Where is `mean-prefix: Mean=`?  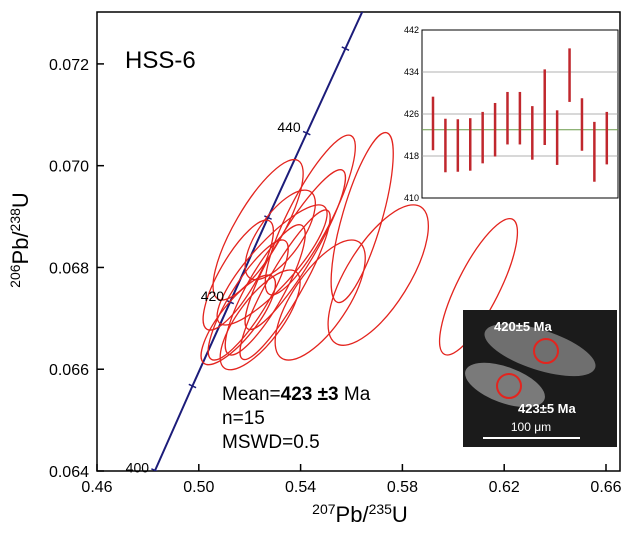 mean-prefix: Mean= is located at coordinates (251, 394).